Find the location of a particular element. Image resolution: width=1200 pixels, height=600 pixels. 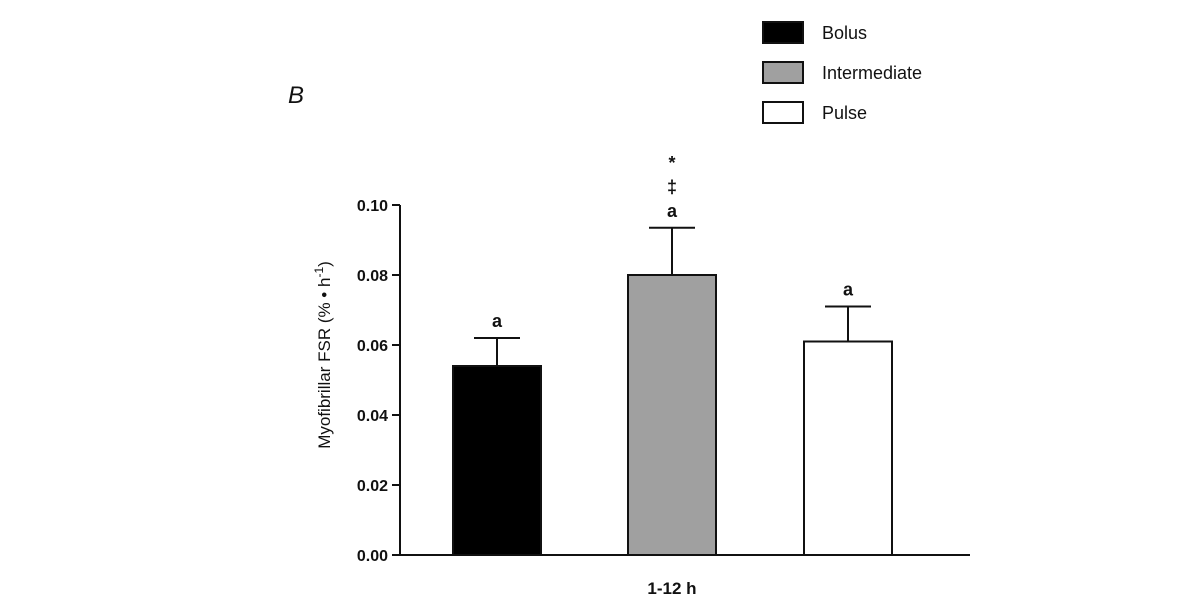

y-axis-title: Myofibrillar FSR (% • h-1) is located at coordinates (323, 355).